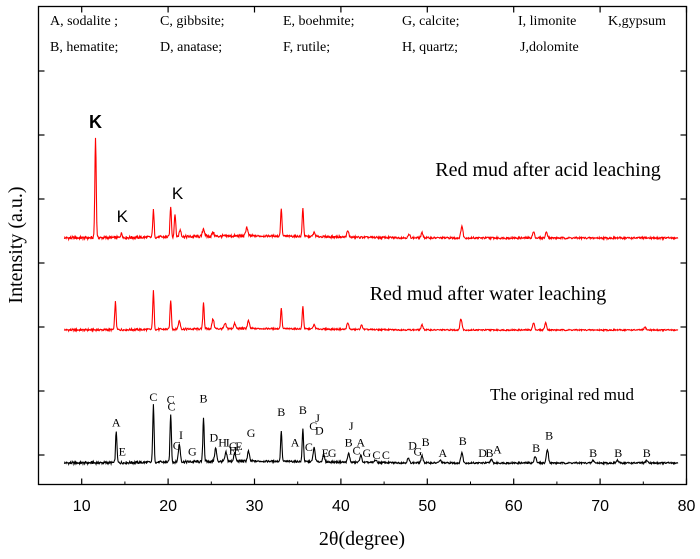 The height and width of the screenshot is (559, 700). I want to click on peak-label: H, so click(222, 443).